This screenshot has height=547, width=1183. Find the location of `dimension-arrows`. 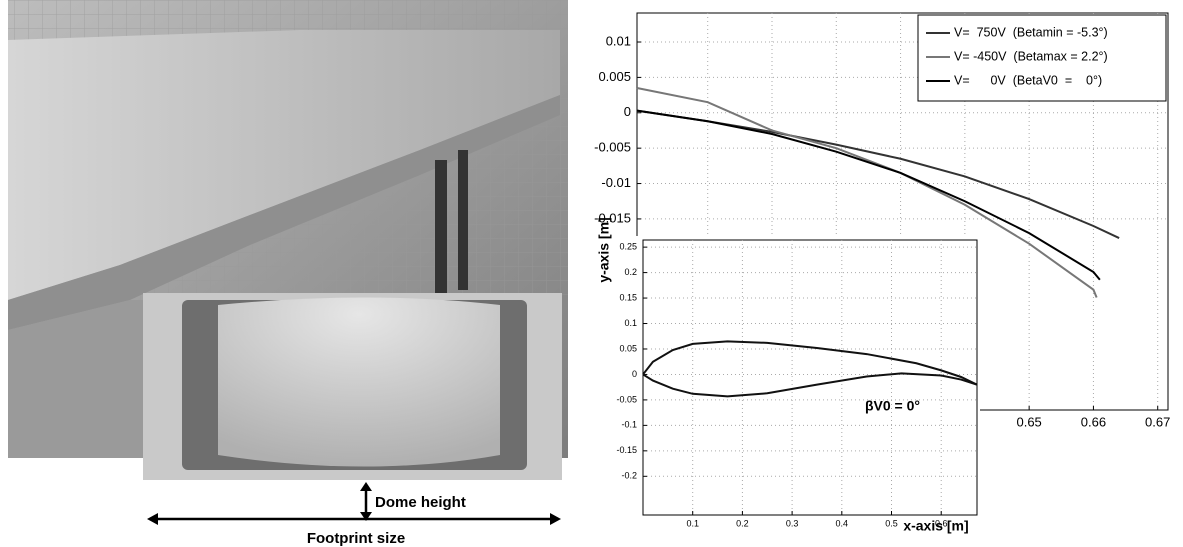

dimension-arrows is located at coordinates (354, 503).